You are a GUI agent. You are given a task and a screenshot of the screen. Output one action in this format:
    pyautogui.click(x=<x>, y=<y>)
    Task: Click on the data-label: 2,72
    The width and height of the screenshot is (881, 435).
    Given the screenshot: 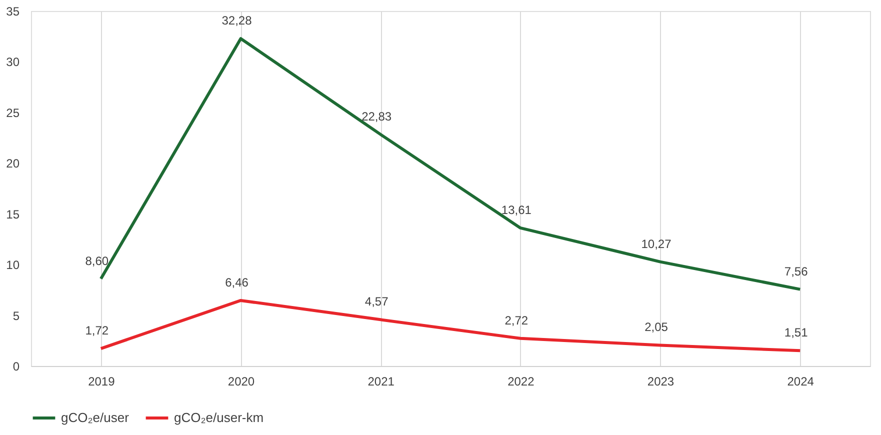 What is the action you would take?
    pyautogui.click(x=516, y=320)
    